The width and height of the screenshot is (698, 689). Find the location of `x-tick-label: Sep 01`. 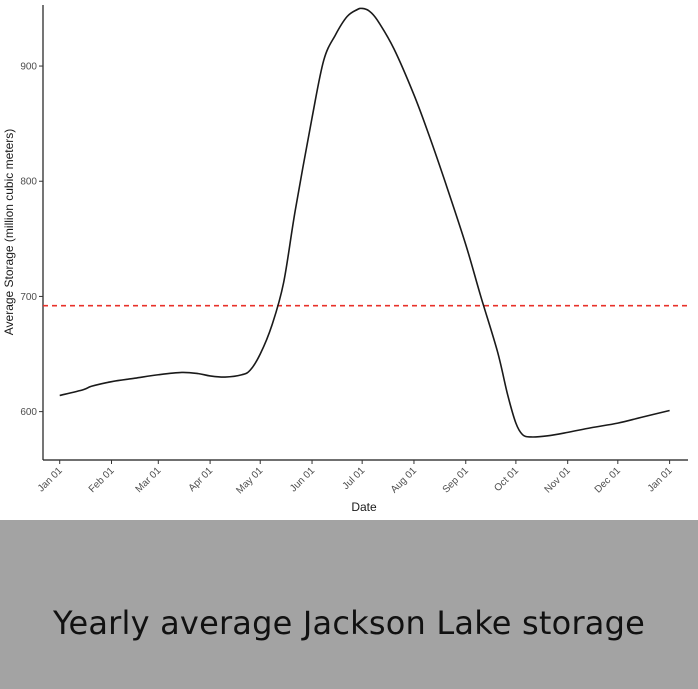

x-tick-label: Sep 01 is located at coordinates (456, 480).